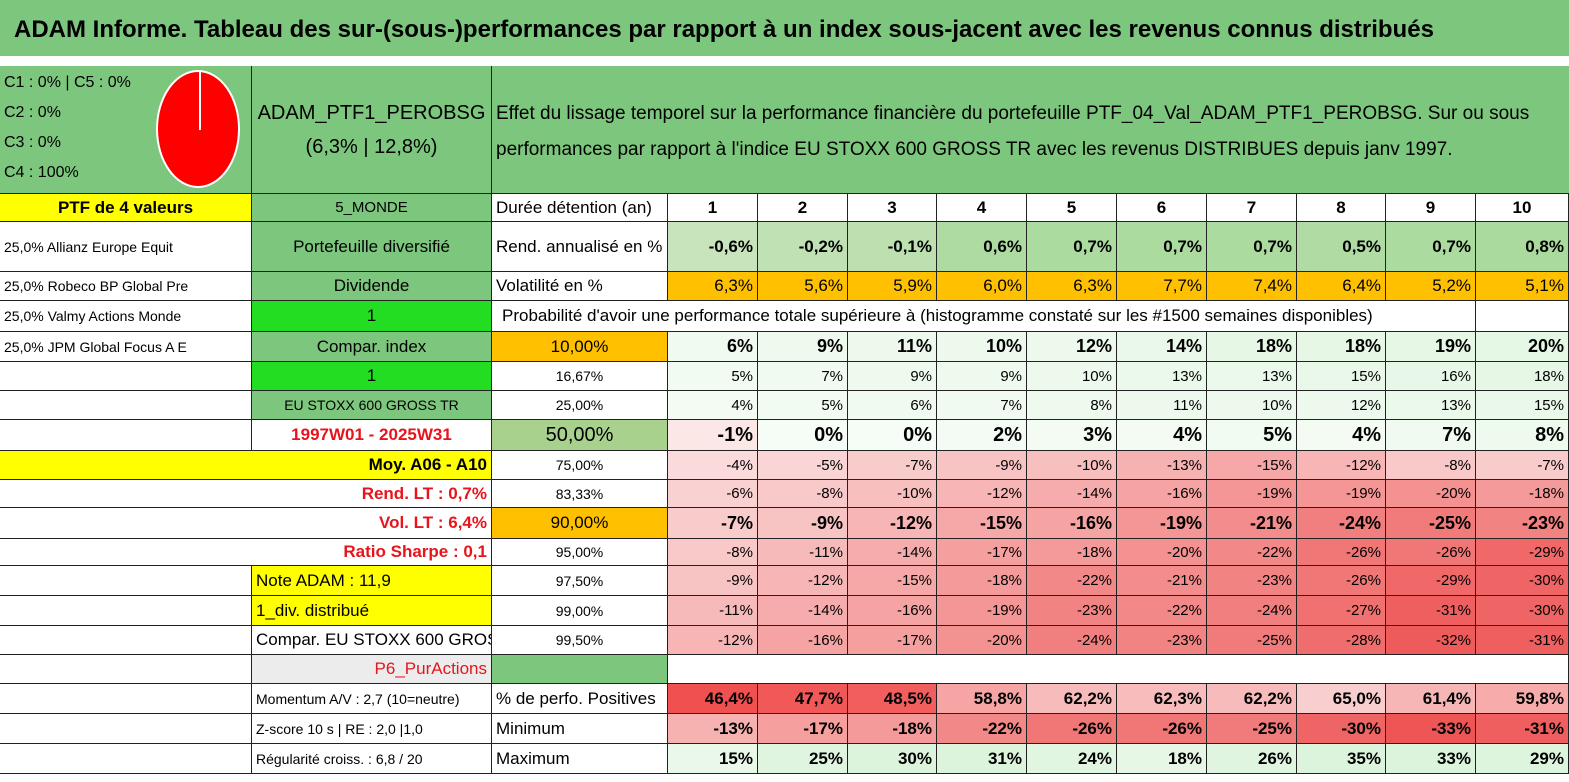  I want to click on positive-performance-cell: 62,3%, so click(1162, 699).